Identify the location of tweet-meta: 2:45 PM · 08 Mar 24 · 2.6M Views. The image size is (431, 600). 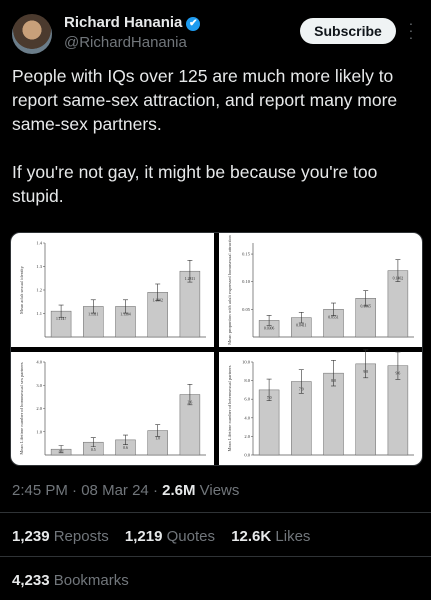
(125, 490).